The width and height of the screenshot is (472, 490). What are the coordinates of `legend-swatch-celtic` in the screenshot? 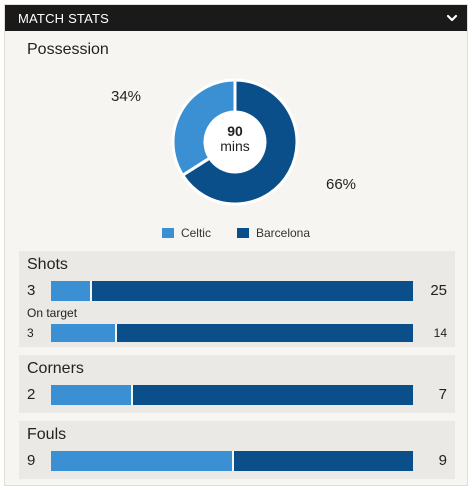 It's located at (167, 233).